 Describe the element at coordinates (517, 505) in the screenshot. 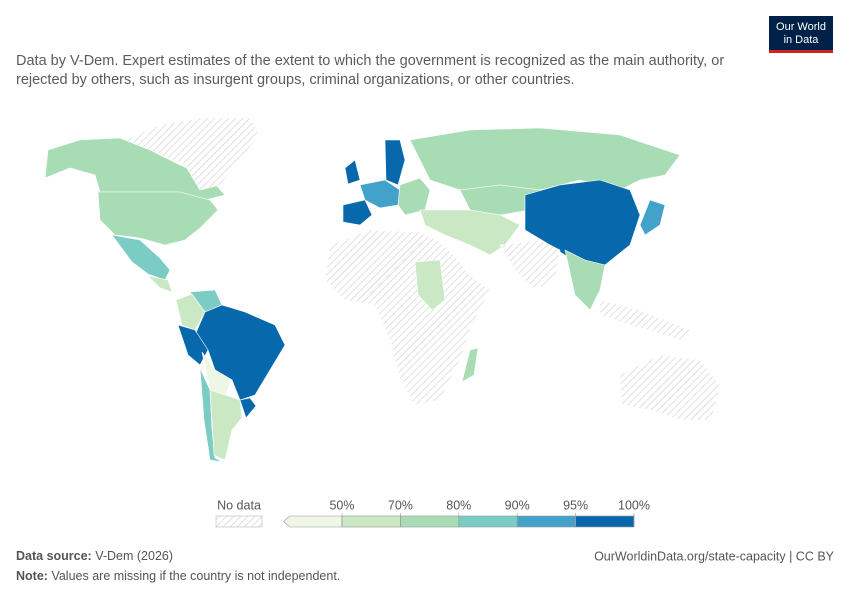

I see `legend-tick-label: 90%` at that location.